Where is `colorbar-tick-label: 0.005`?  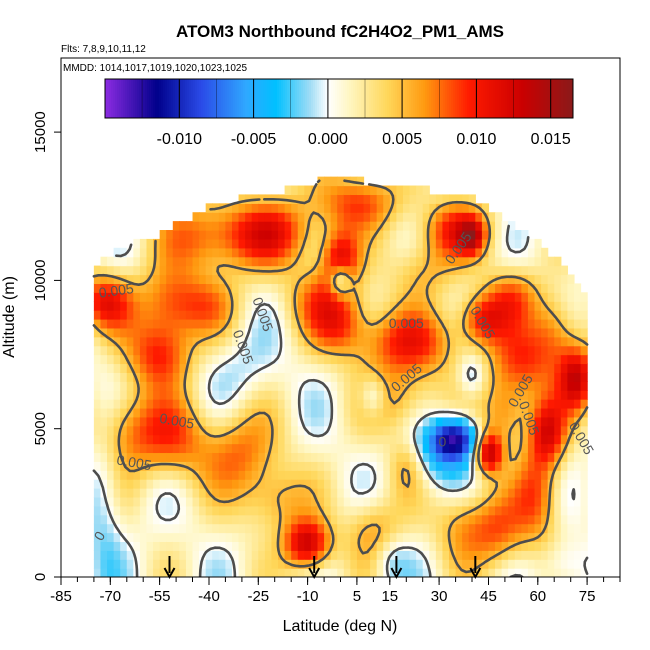 colorbar-tick-label: 0.005 is located at coordinates (402, 139).